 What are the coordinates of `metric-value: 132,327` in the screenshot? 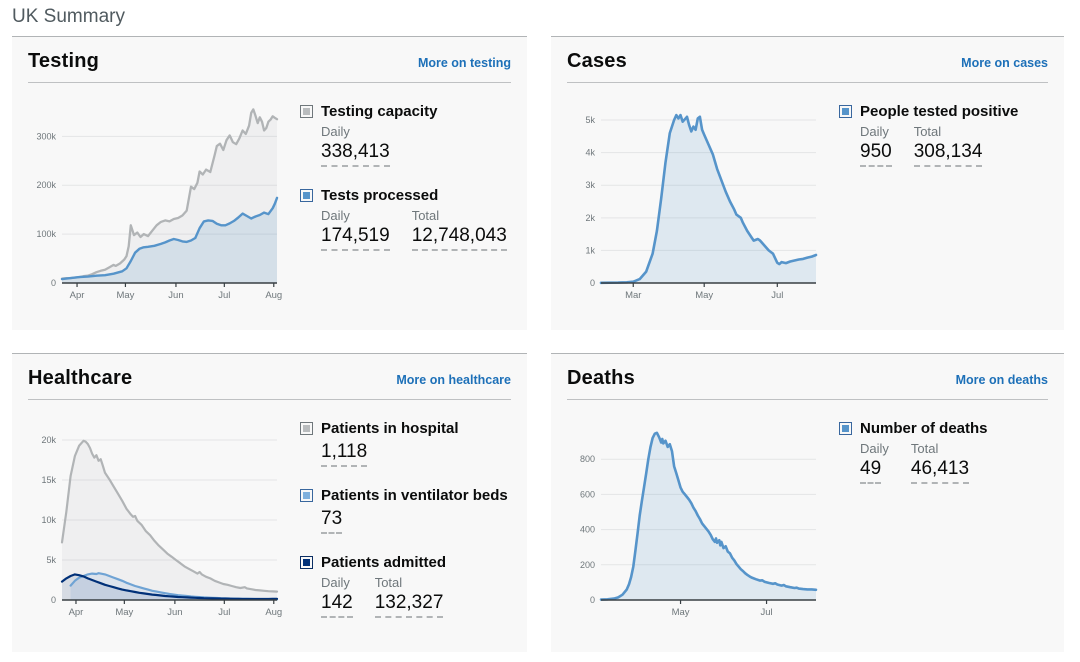 It's located at (409, 605).